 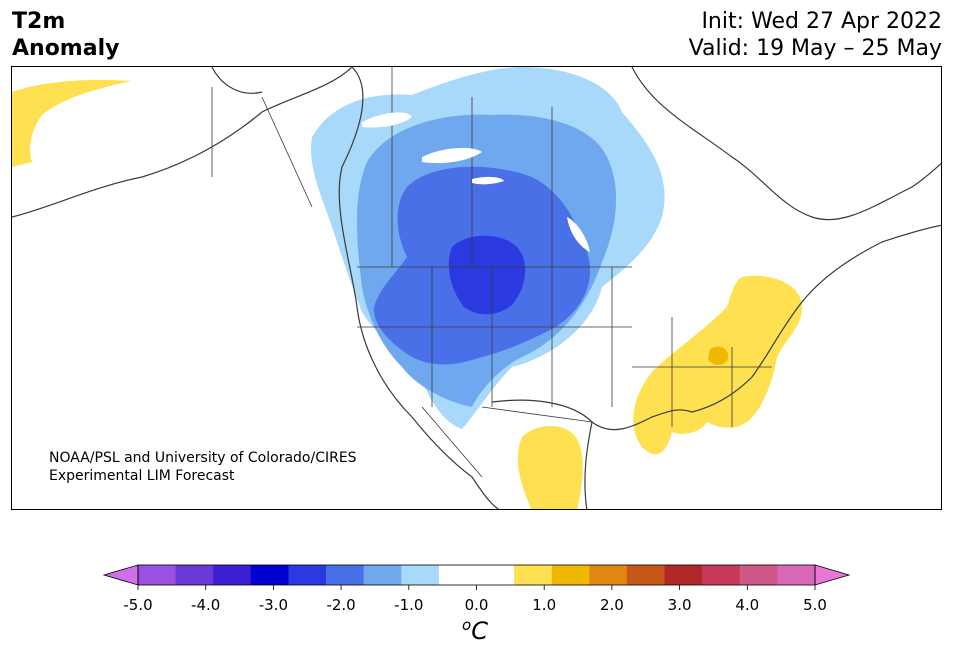 I want to click on colorbar-tick-label: -3.0, so click(x=273, y=605).